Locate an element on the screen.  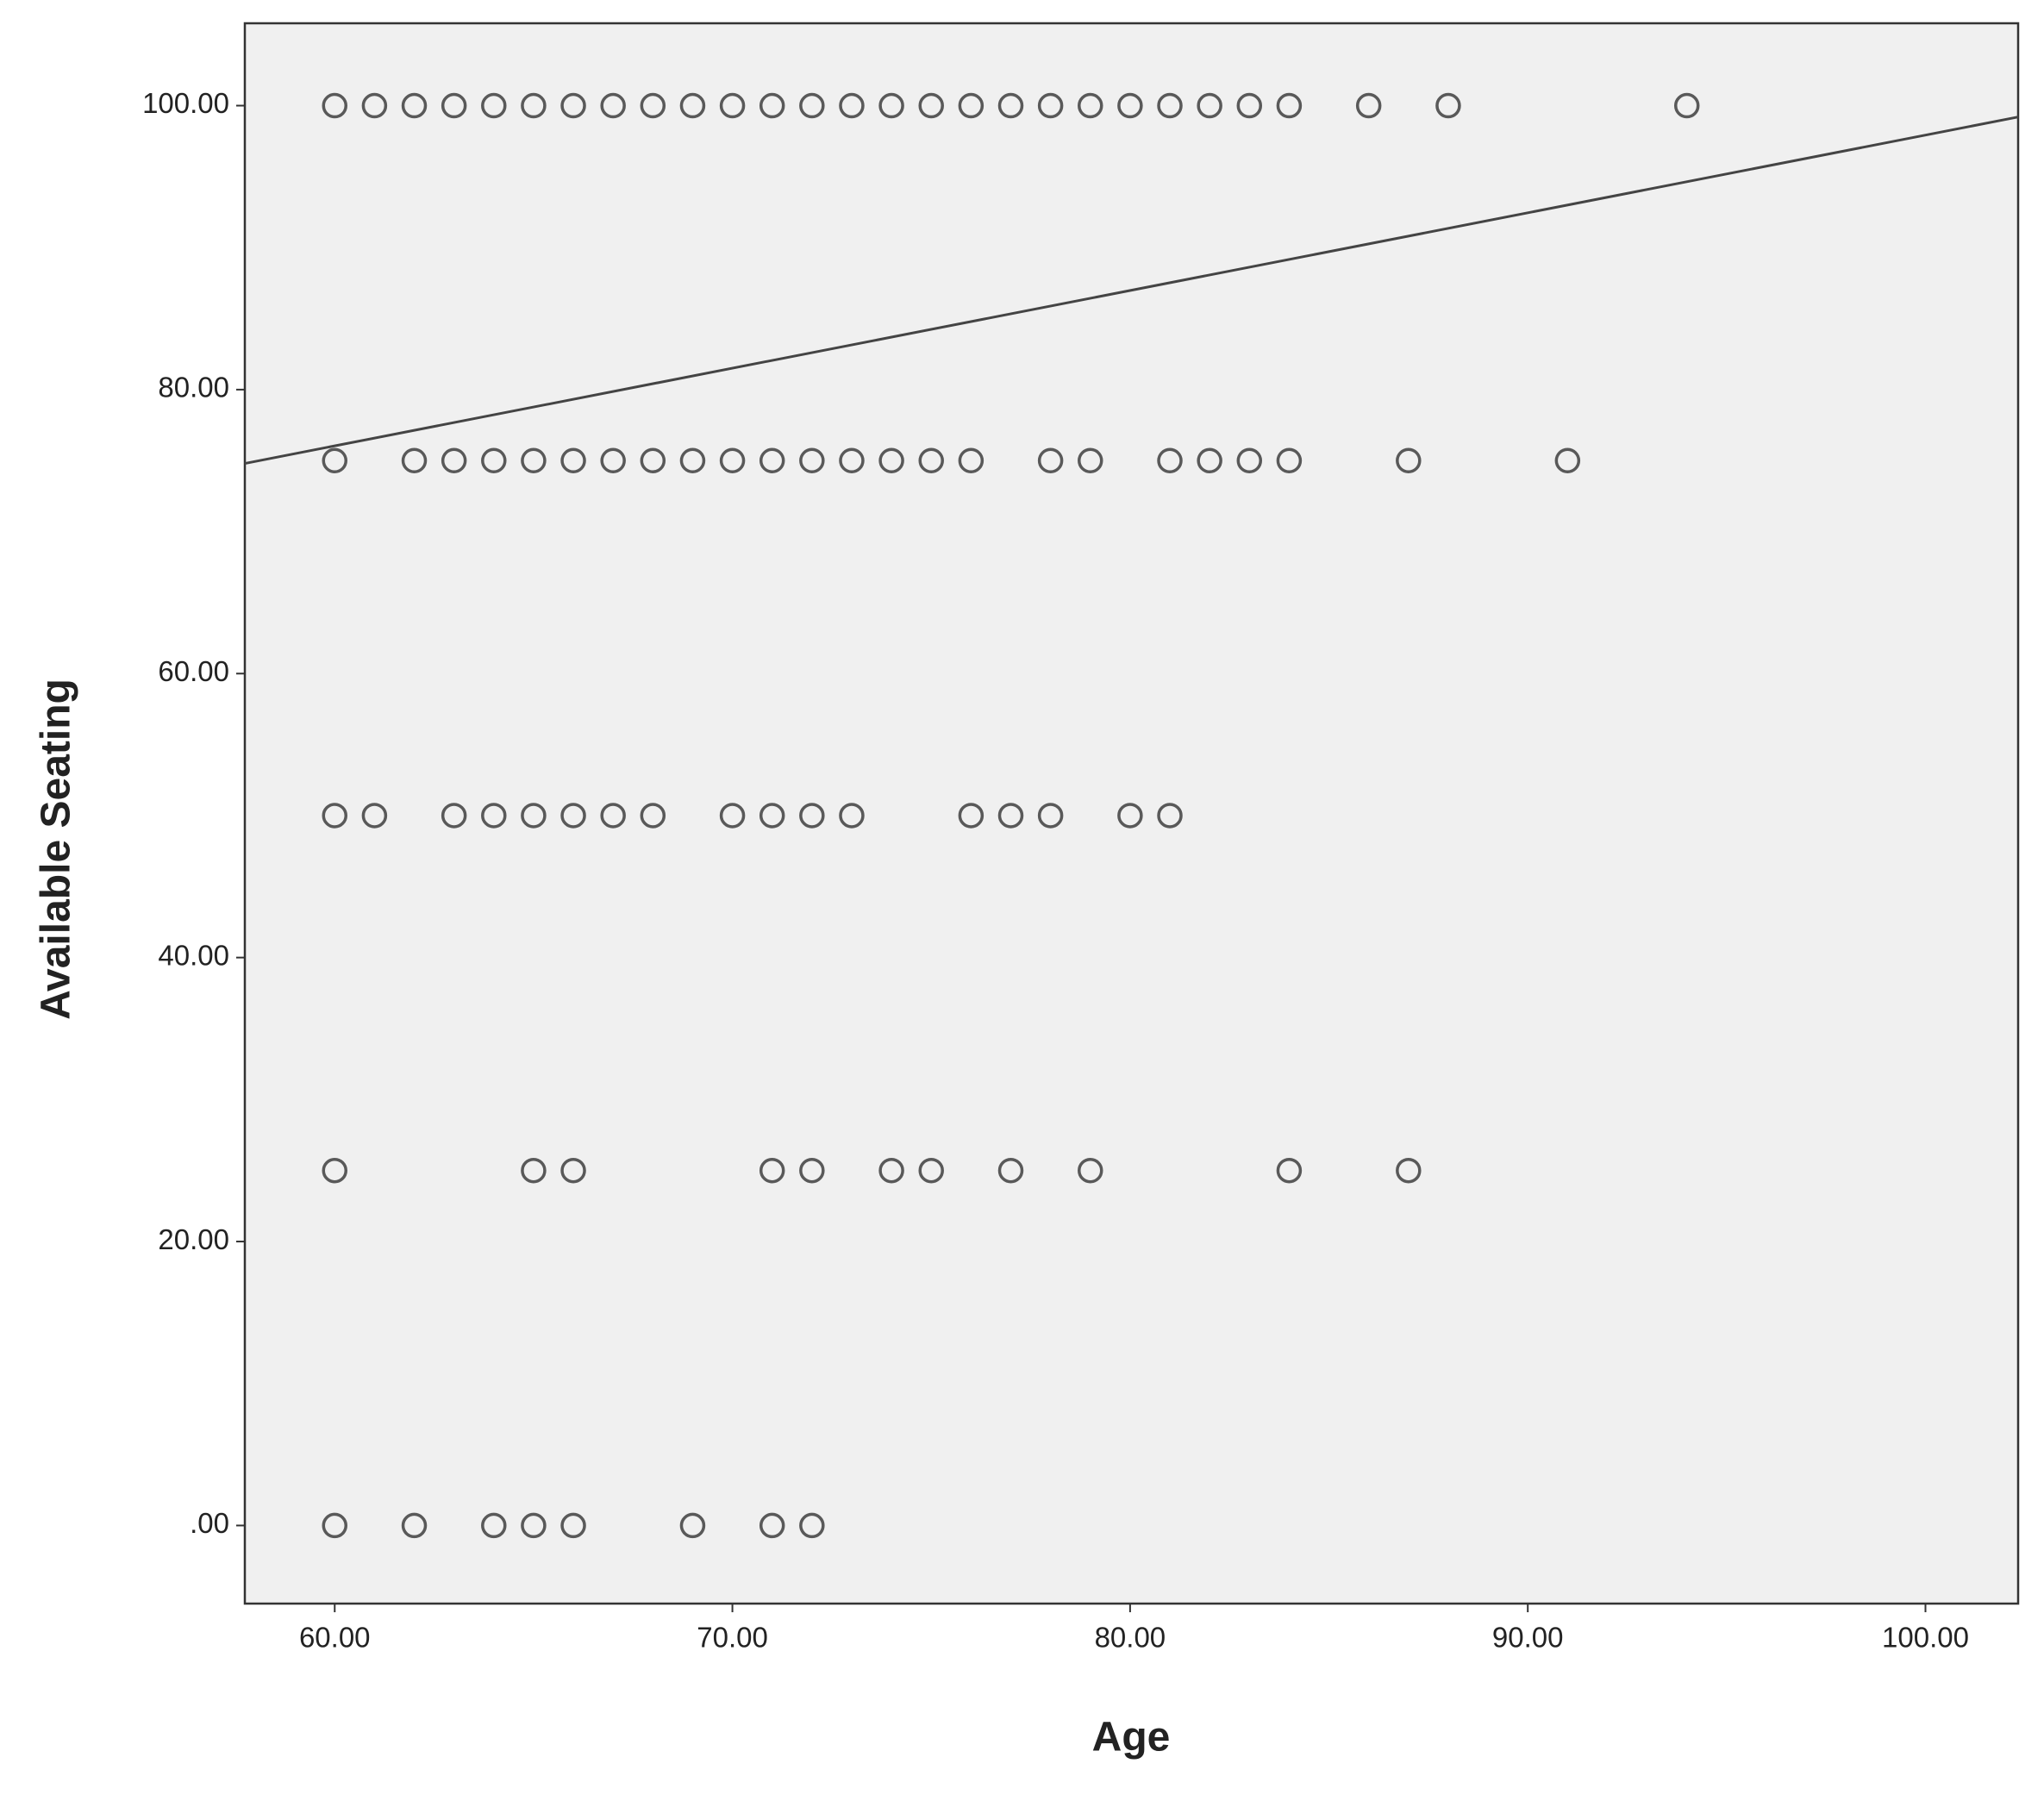
y-tick-label: 60.00 is located at coordinates (193, 671).